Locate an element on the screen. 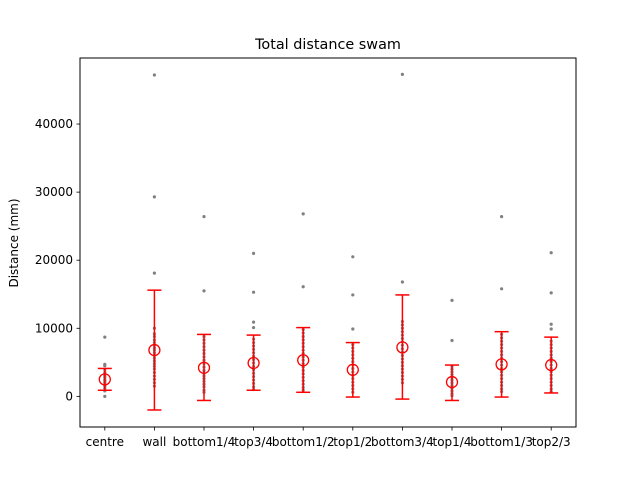 This screenshot has height=480, width=640. x-tick-label: top1/2 is located at coordinates (352, 442).